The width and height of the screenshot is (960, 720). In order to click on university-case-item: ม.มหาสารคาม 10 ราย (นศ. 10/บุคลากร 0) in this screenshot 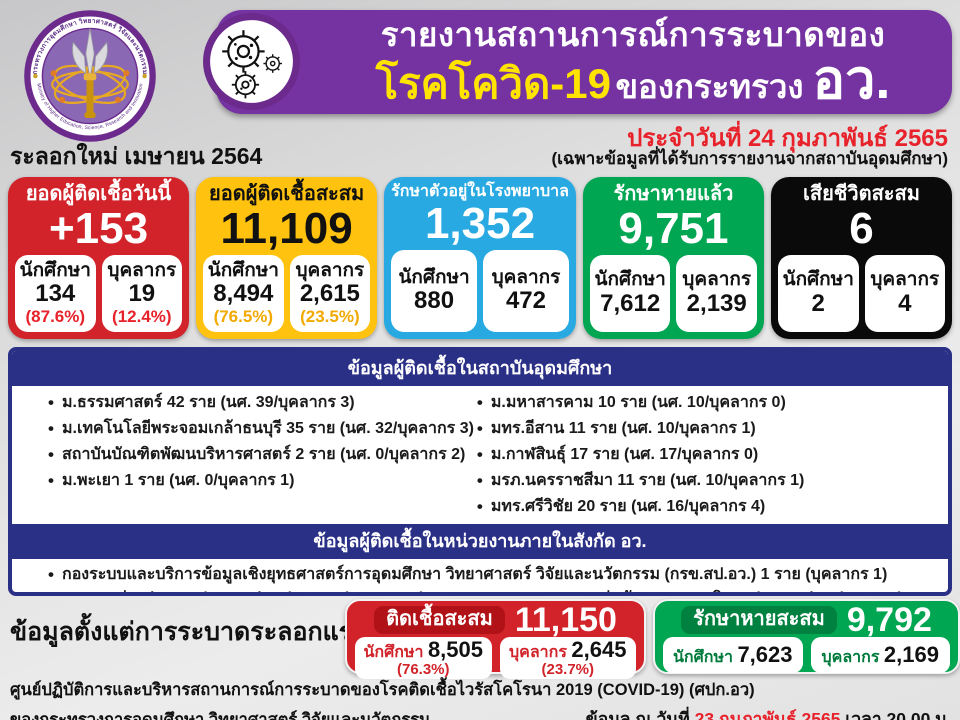, I will do `click(707, 402)`.